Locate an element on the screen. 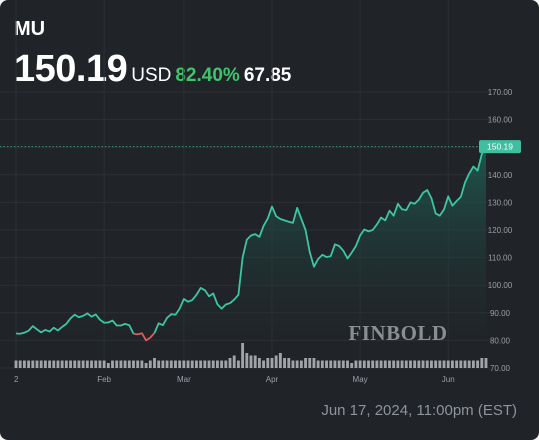 The image size is (539, 440). current-price: 150.19 is located at coordinates (71, 69).